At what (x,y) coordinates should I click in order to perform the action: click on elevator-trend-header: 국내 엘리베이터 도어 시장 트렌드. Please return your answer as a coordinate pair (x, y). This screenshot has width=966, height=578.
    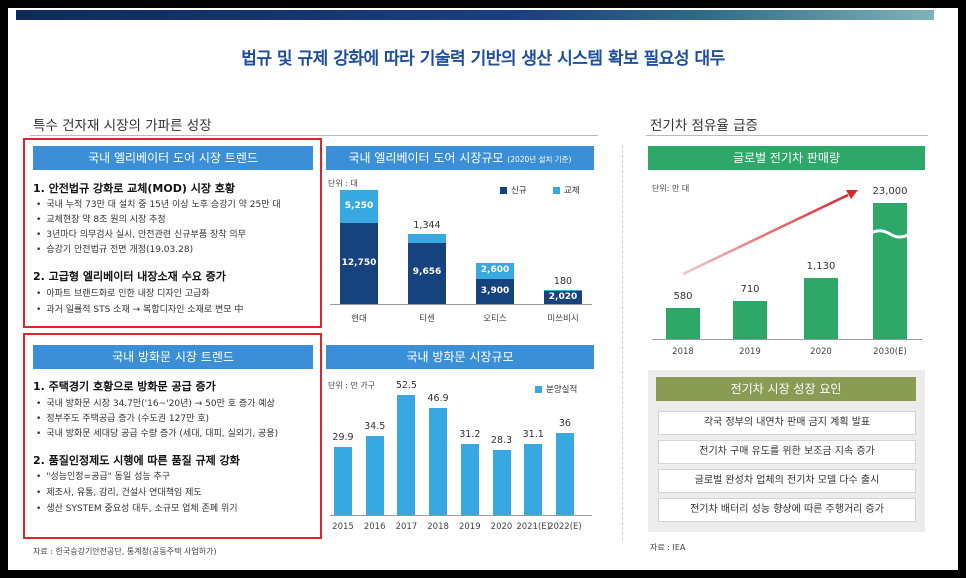
    Looking at the image, I should click on (173, 158).